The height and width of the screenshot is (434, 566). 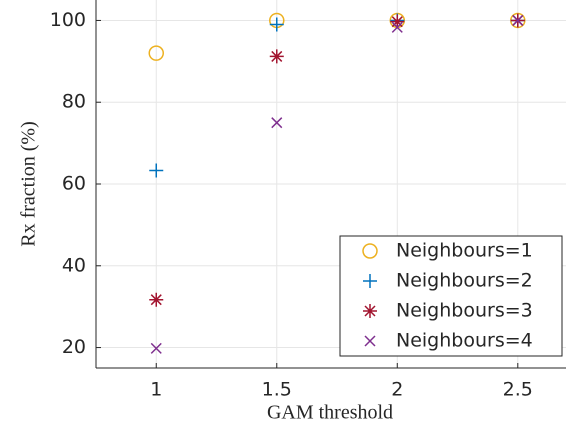 I want to click on legend-label: Neighbours=2, so click(x=464, y=281).